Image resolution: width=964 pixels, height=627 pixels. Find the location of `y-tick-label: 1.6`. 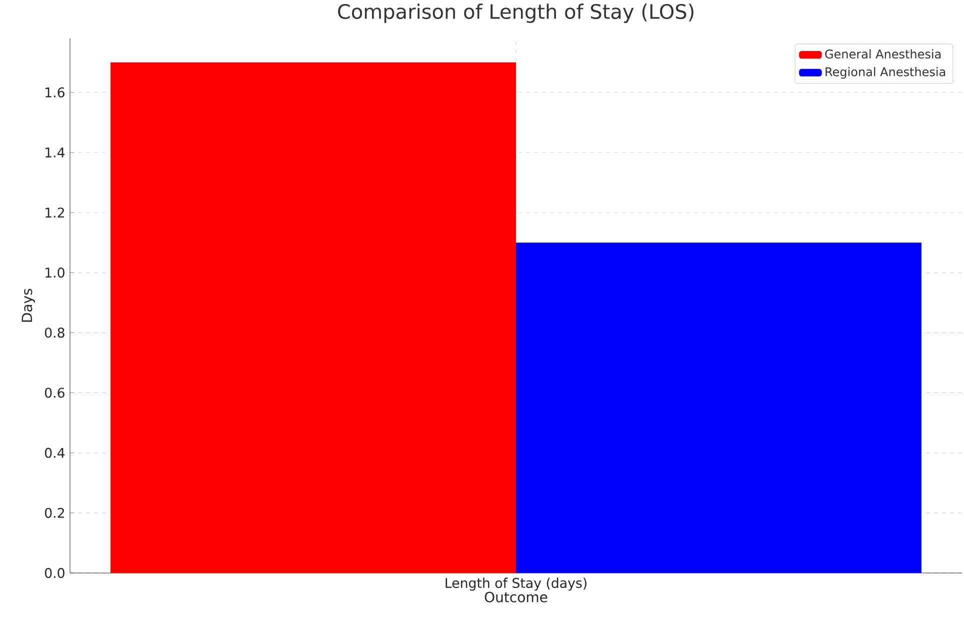

y-tick-label: 1.6 is located at coordinates (55, 92).